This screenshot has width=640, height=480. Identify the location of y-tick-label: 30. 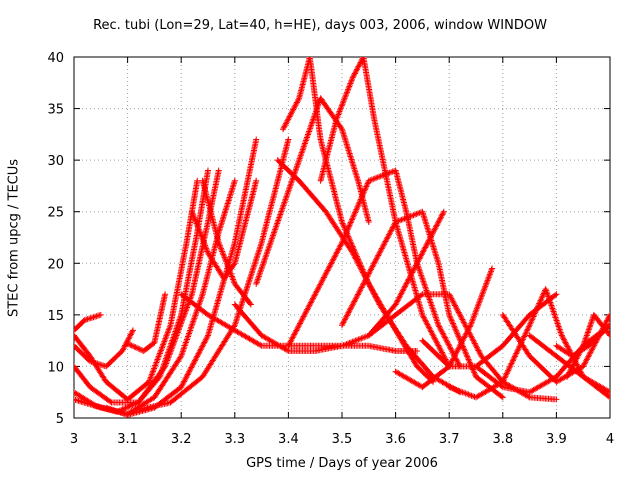
(55, 161).